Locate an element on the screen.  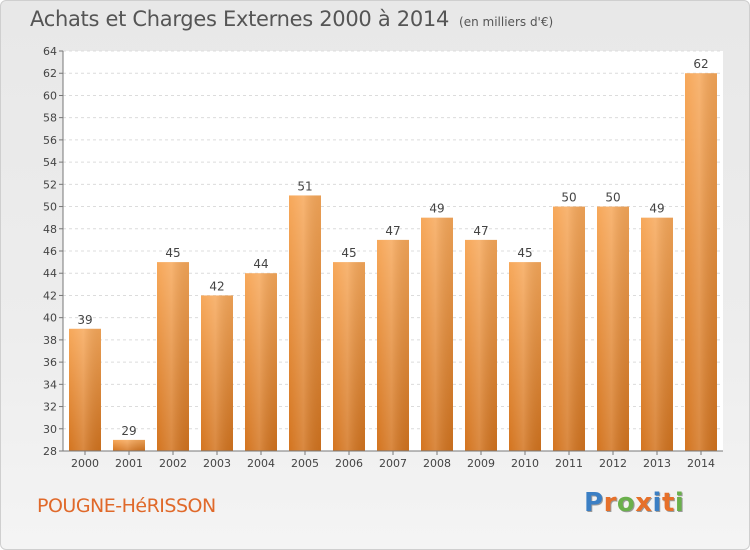
y-tick-label: 62 is located at coordinates (50, 73).